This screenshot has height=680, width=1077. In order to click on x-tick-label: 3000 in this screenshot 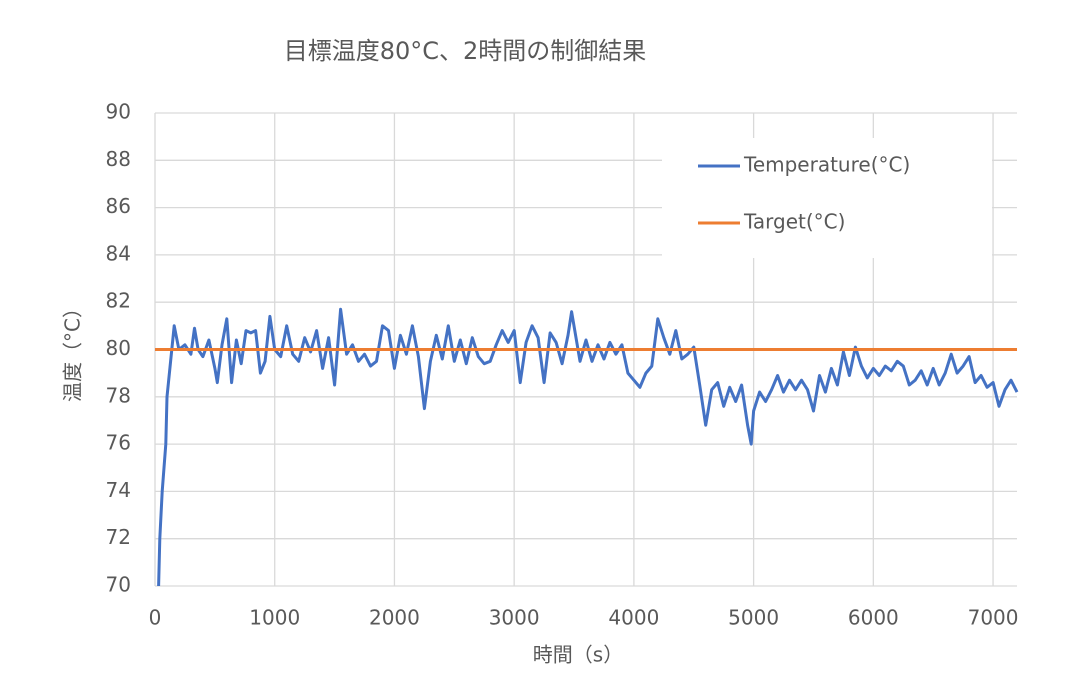, I will do `click(514, 618)`.